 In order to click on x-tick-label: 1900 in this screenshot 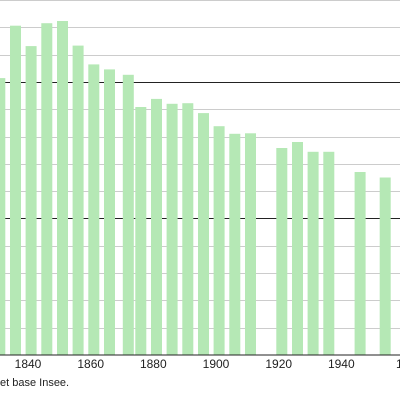, I will do `click(216, 364)`.